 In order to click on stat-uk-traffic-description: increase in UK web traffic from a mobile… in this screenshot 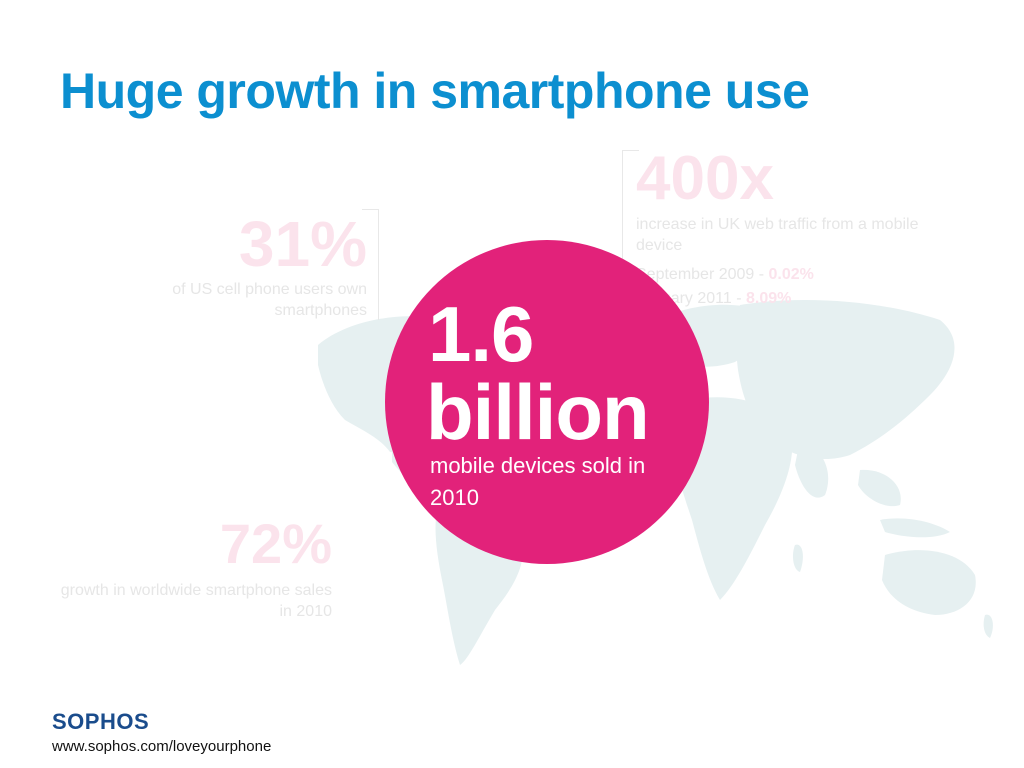, I will do `click(777, 235)`.